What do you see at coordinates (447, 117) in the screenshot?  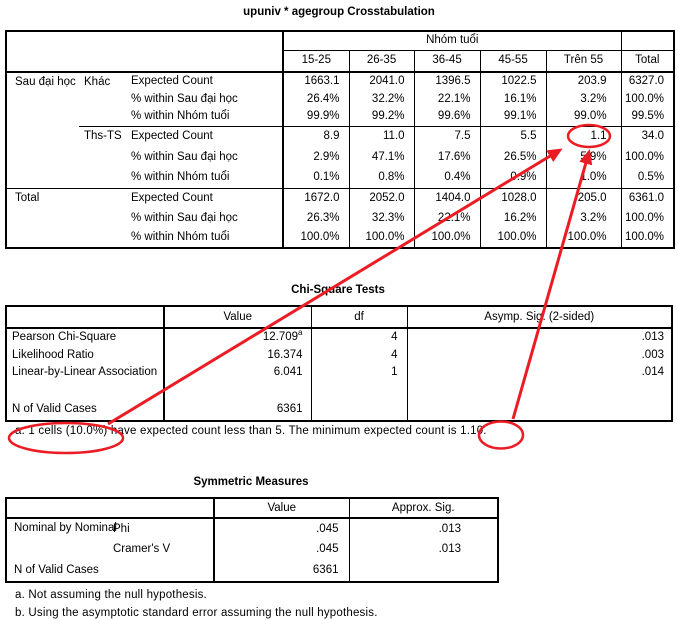 I see `cell: 99.6%` at bounding box center [447, 117].